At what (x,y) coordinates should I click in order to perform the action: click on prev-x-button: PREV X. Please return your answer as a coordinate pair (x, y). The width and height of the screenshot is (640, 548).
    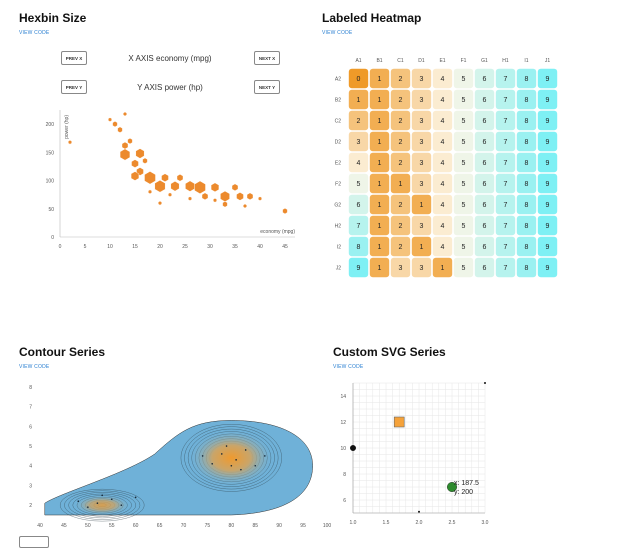
    Looking at the image, I should click on (74, 58).